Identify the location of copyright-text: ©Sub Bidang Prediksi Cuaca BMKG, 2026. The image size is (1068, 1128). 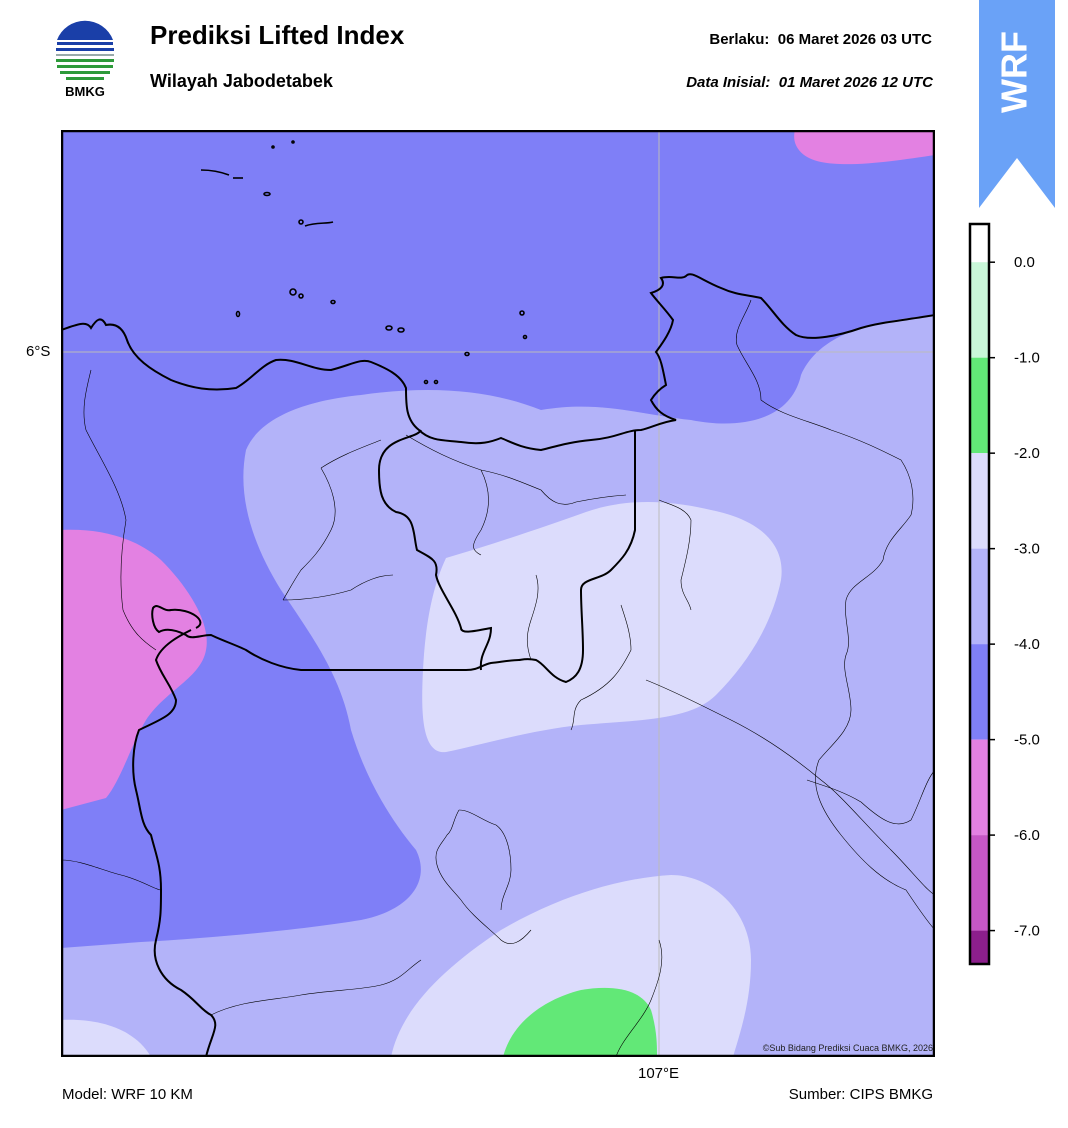
(847, 1048).